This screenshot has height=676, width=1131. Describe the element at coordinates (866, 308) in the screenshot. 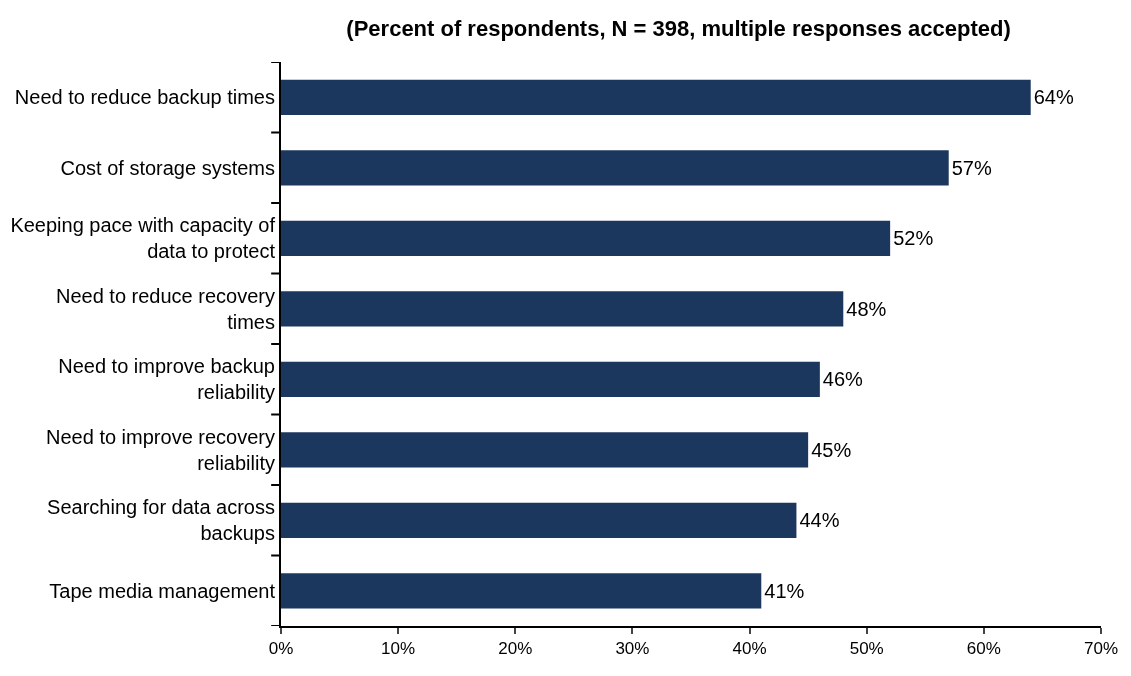

I see `data-label: 48%` at that location.